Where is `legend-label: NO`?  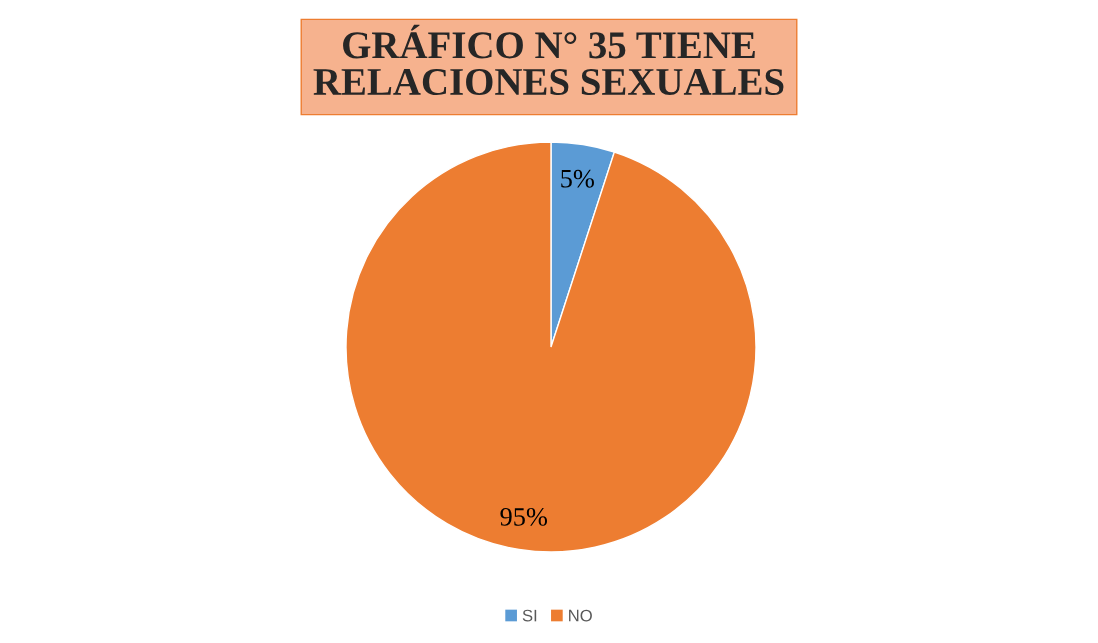
legend-label: NO is located at coordinates (580, 615).